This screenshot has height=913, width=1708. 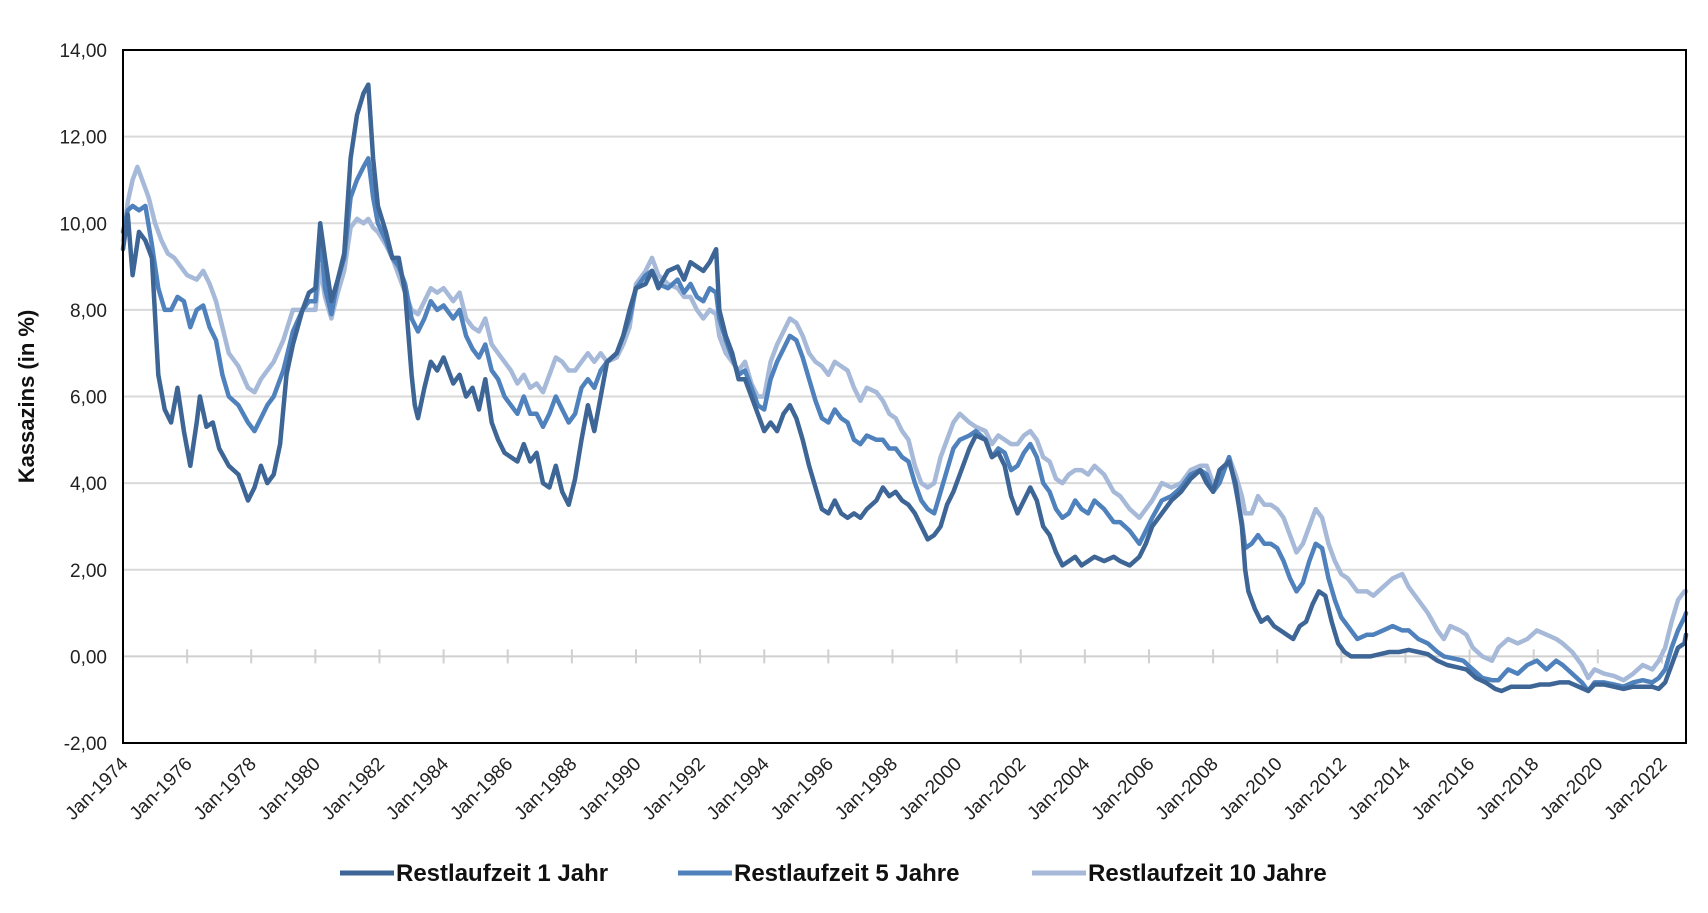 I want to click on y-axis-label: Kassazins (in %), so click(x=26, y=397).